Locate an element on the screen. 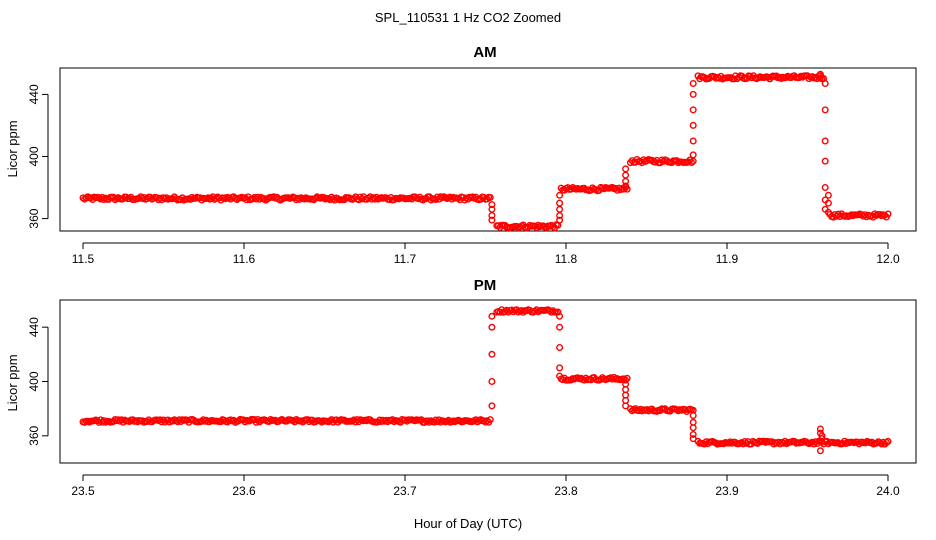 This screenshot has width=936, height=540. panel-pm-y-tick-label: 440 is located at coordinates (34, 327).